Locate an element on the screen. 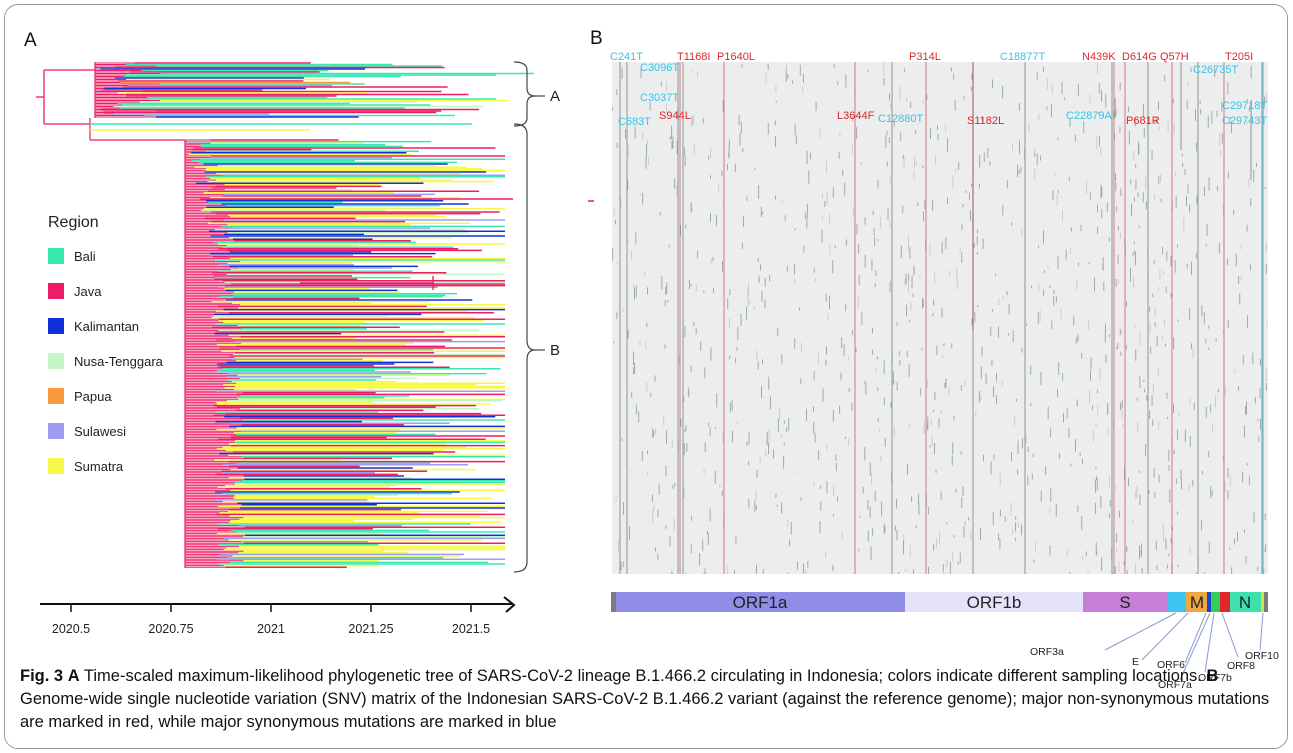 This screenshot has width=1293, height=753. mutation-label: C29718T is located at coordinates (1245, 106).